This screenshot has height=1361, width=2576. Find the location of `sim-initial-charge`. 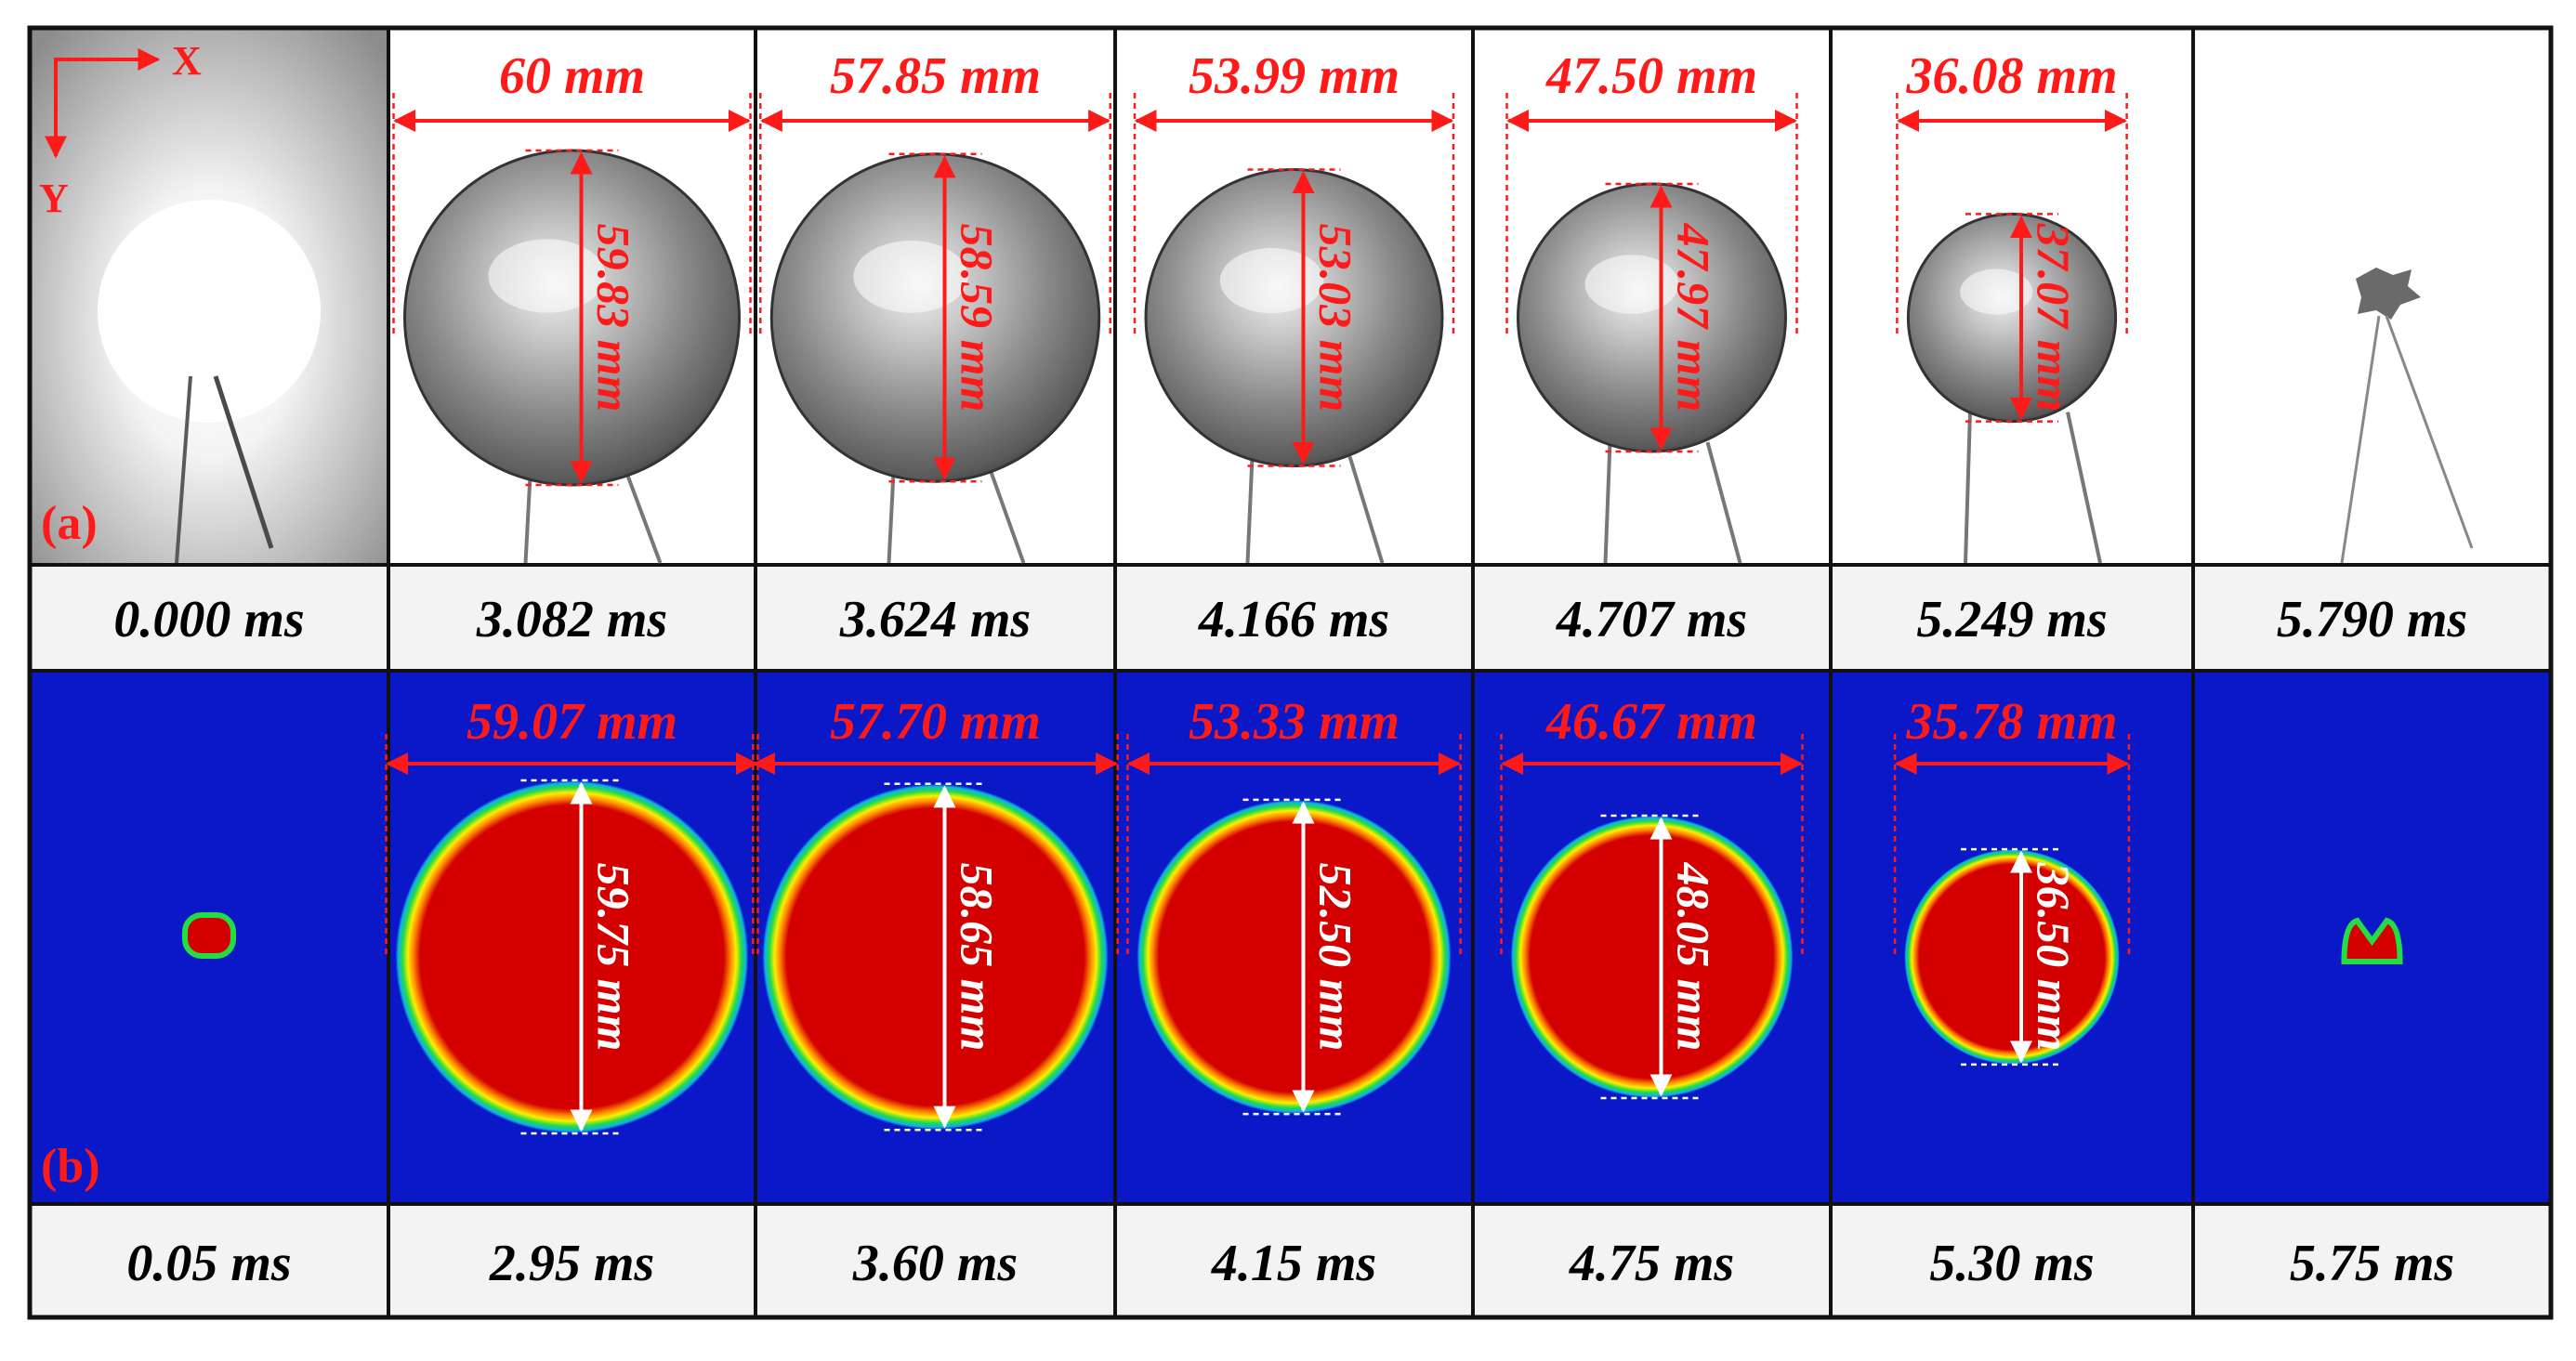

sim-initial-charge is located at coordinates (209, 936).